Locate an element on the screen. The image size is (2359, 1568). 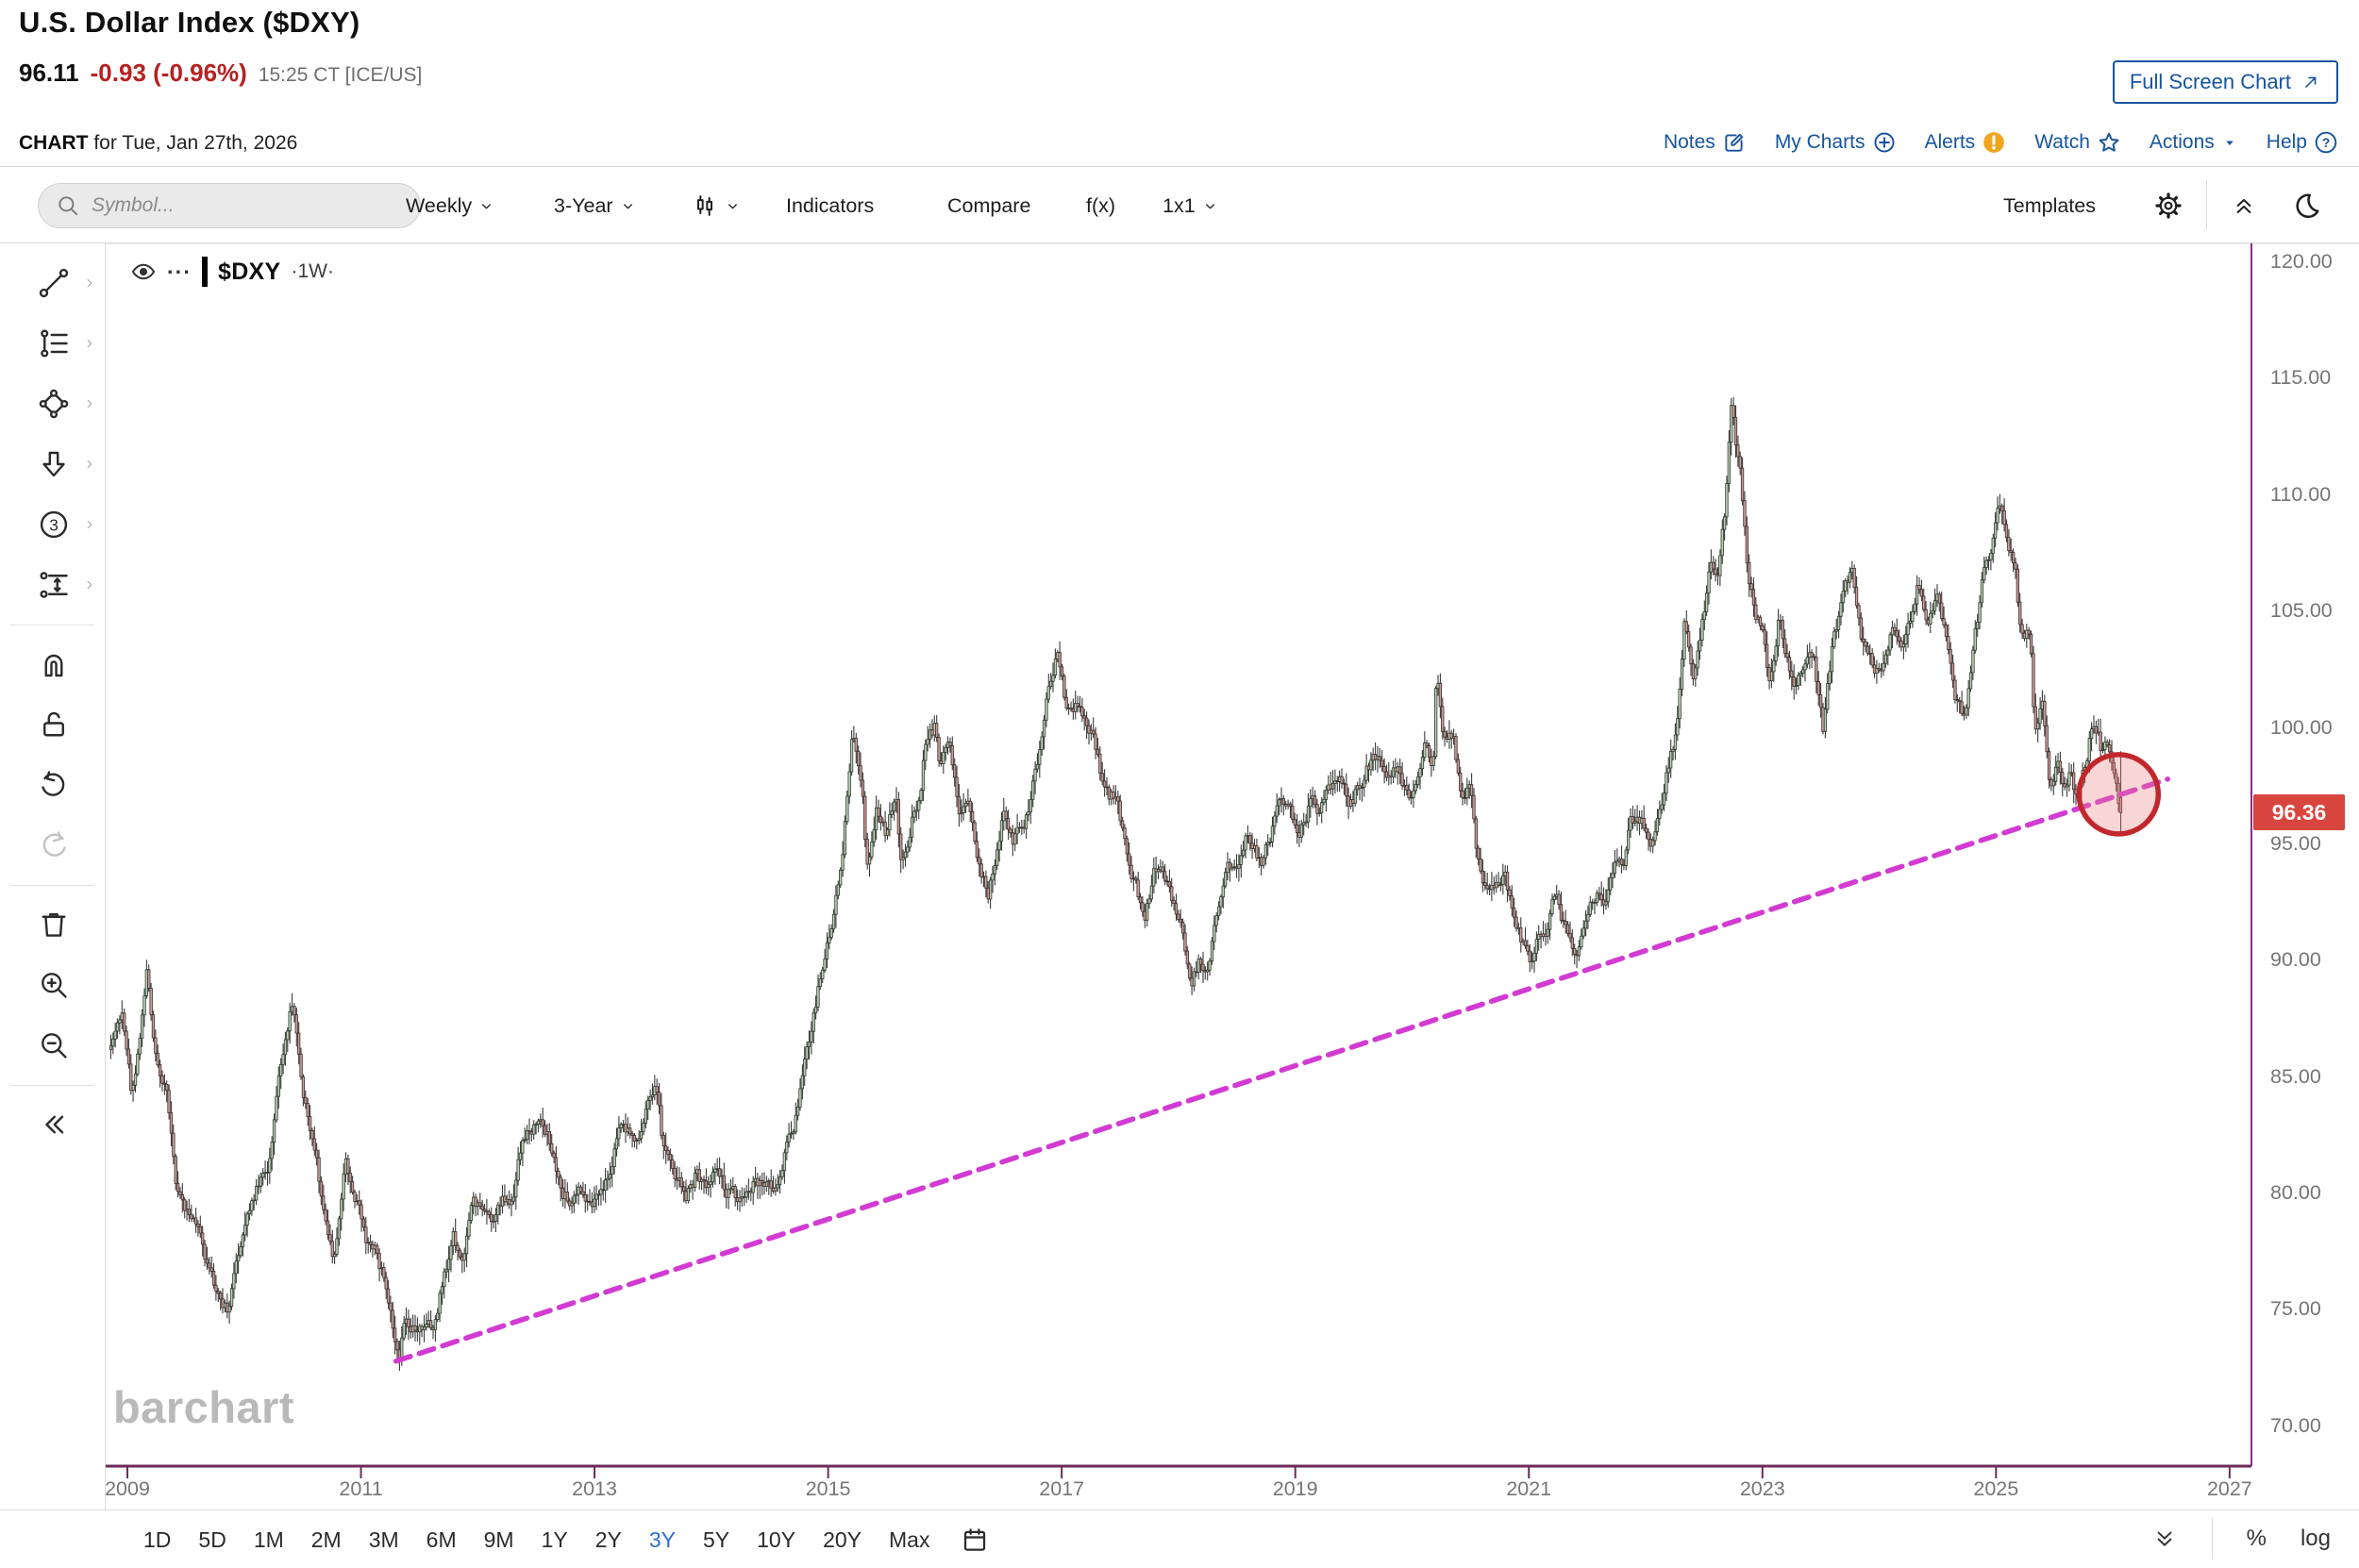
range-button-1d: 1D is located at coordinates (157, 1539).